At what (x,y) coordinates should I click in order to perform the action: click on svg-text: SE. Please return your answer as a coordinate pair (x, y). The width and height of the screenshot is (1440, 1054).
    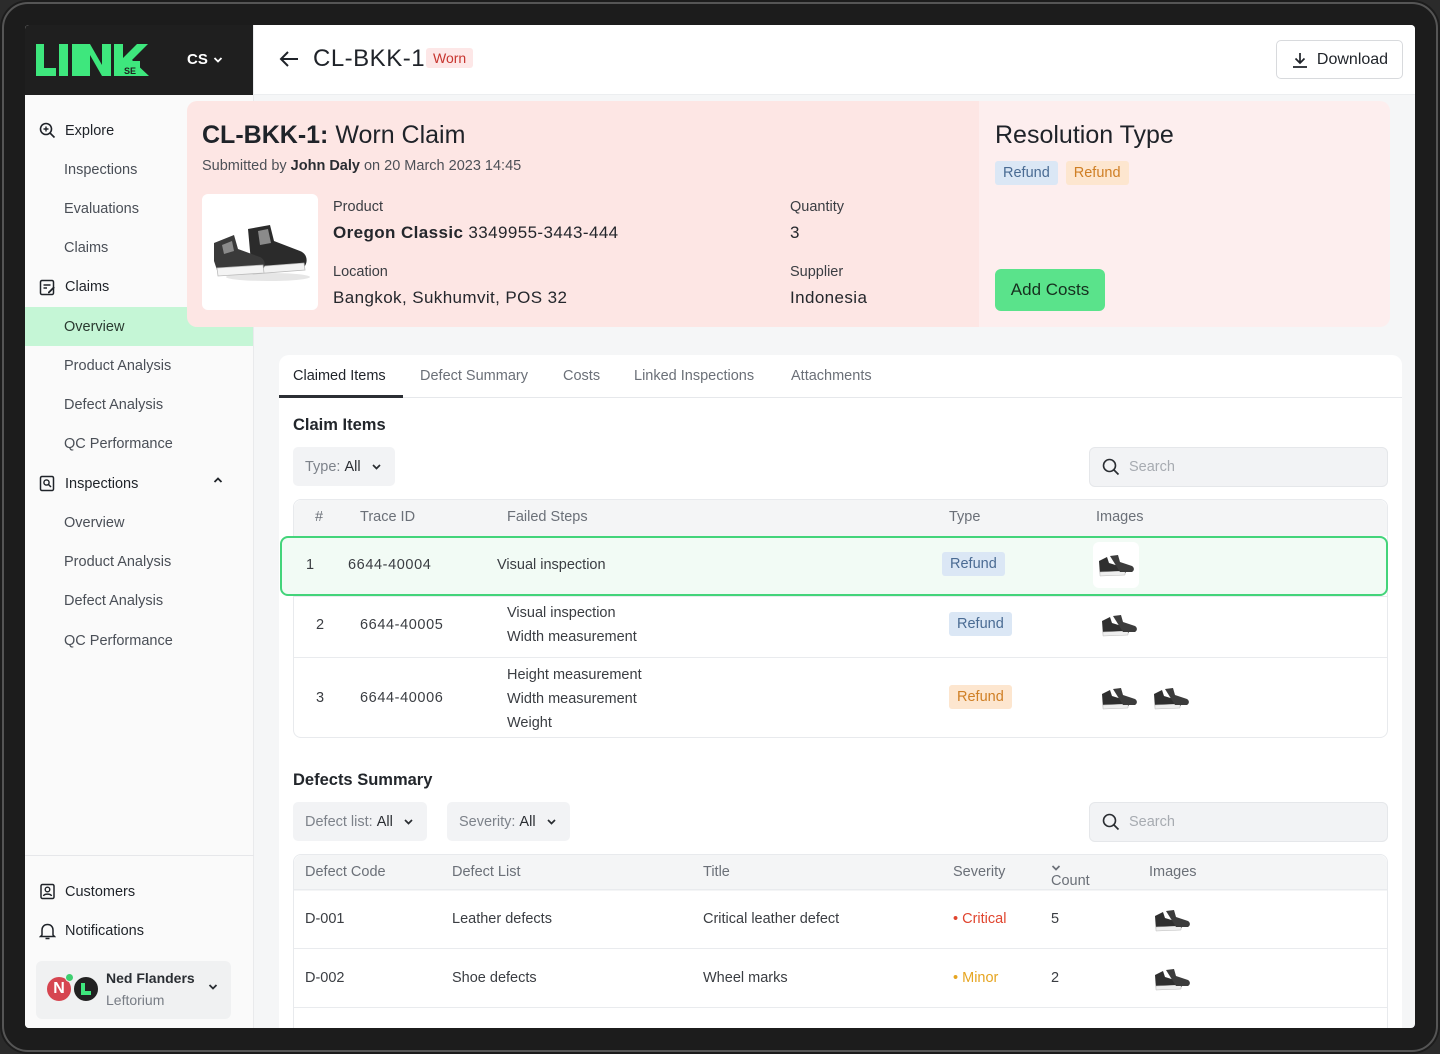
    Looking at the image, I should click on (130, 71).